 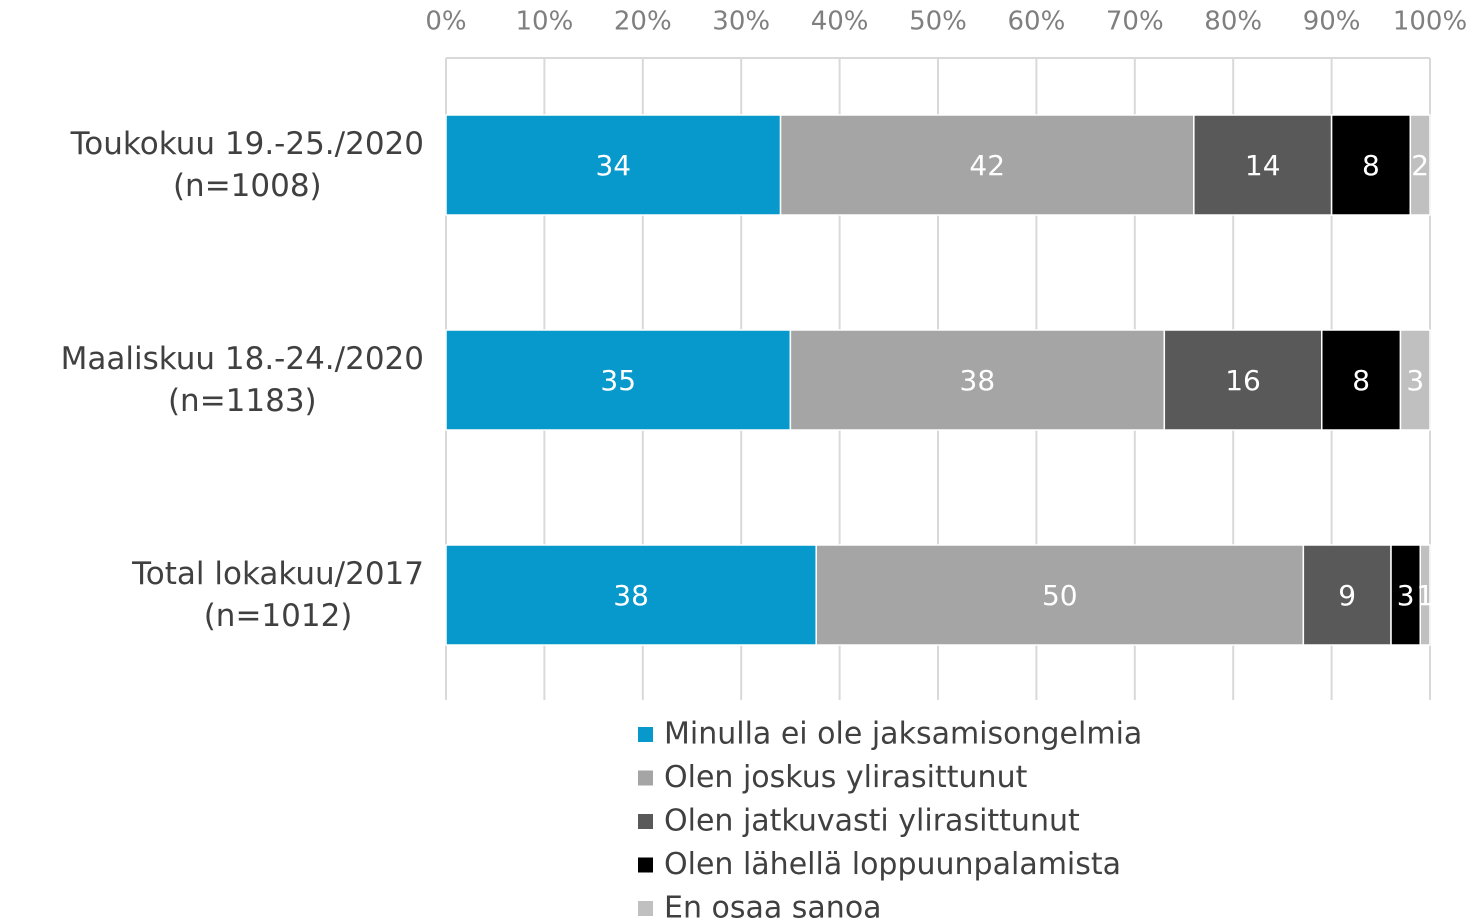 What do you see at coordinates (278, 595) in the screenshot?
I see `category-label: Total lokakuu/2017 (n=1012)` at bounding box center [278, 595].